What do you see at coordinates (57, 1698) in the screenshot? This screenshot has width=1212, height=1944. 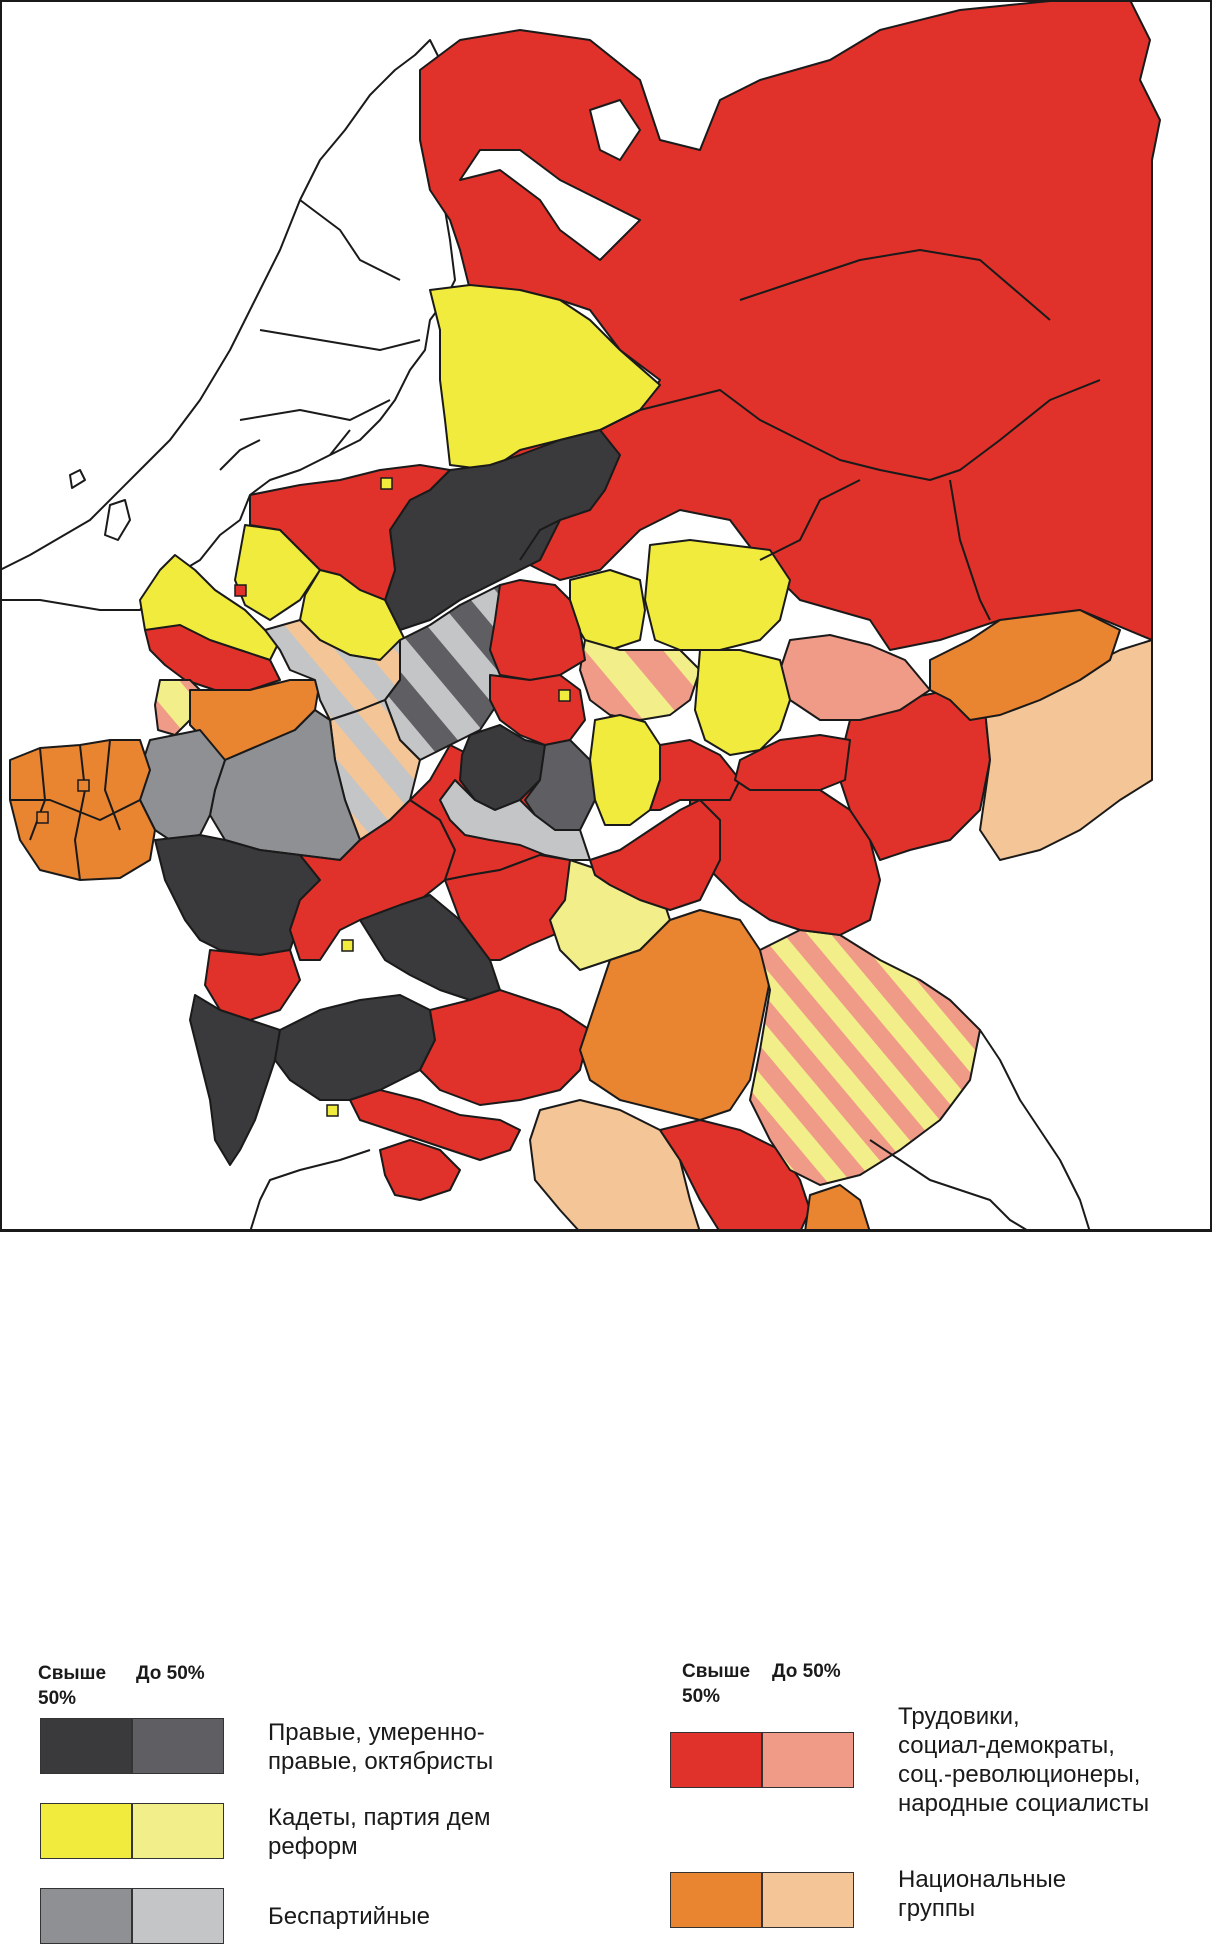 I see `legend-left-over-pct: 50%` at bounding box center [57, 1698].